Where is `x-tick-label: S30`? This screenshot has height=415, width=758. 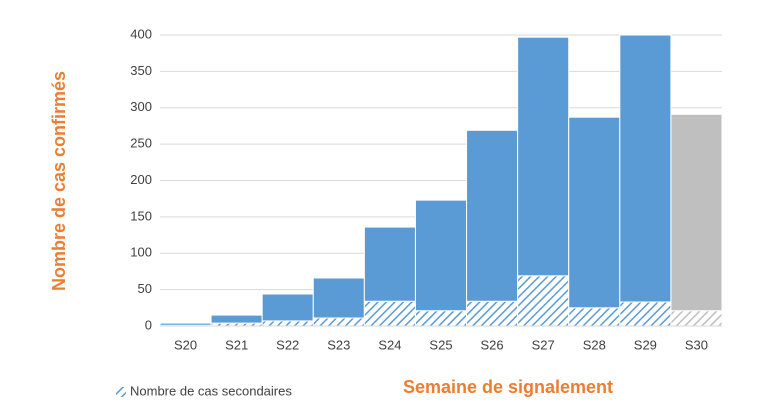 x-tick-label: S30 is located at coordinates (696, 344).